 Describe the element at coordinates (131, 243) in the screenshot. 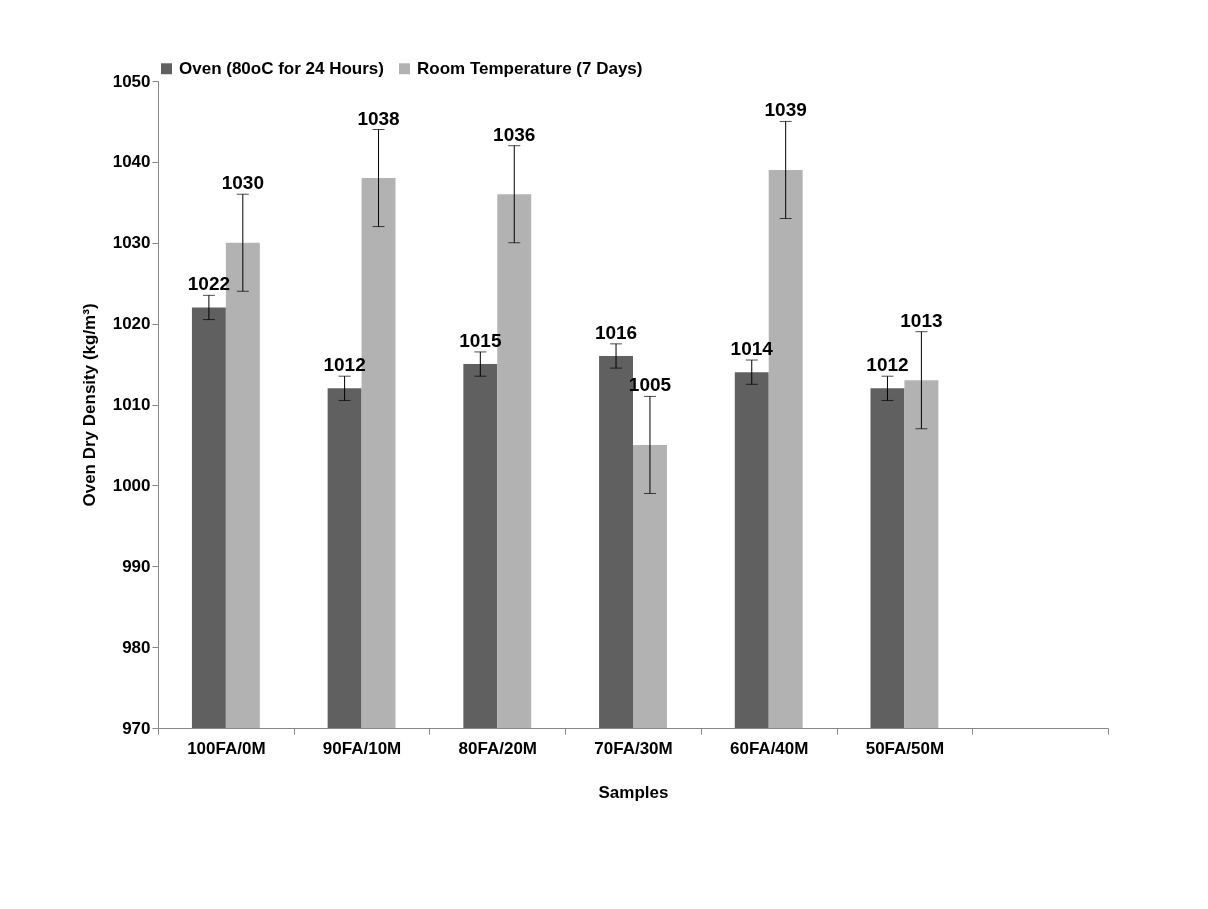

I see `y-tick-label: 1030` at that location.